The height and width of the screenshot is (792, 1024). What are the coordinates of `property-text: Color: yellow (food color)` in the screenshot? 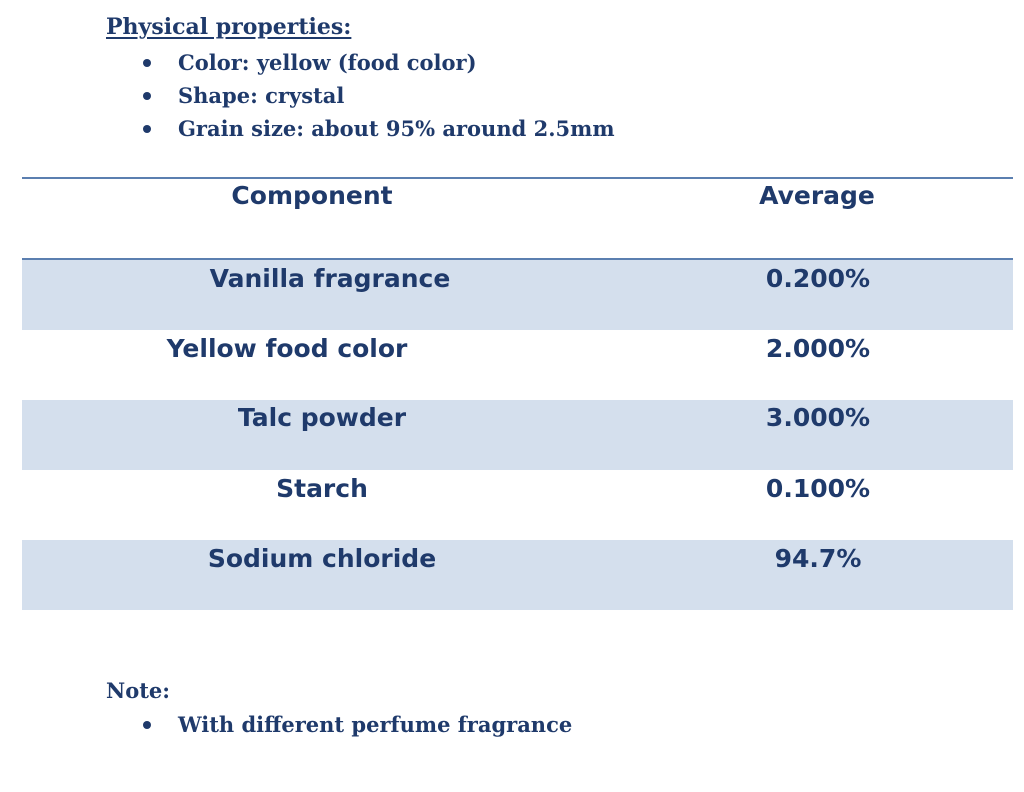 It's located at (327, 62).